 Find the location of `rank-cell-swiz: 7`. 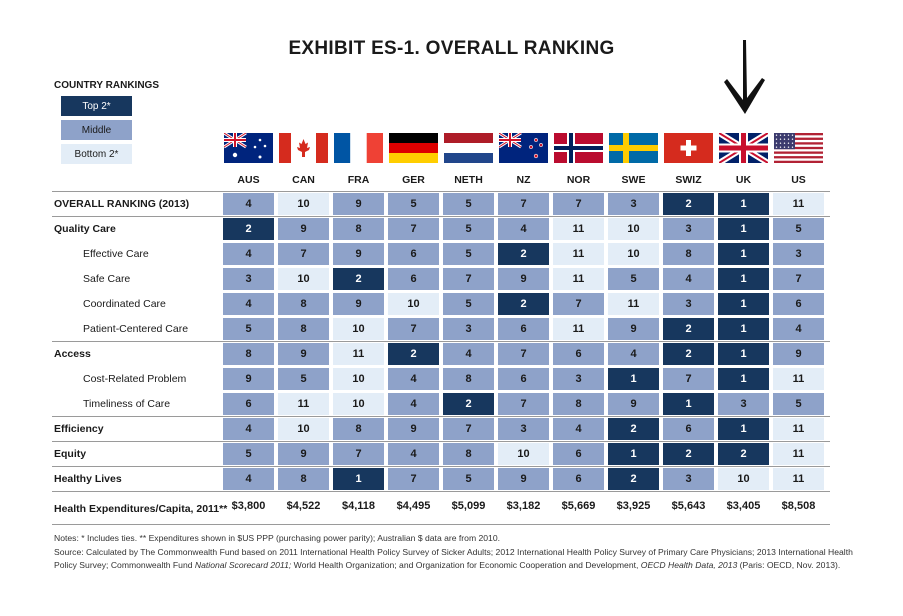

rank-cell-swiz: 7 is located at coordinates (688, 379).